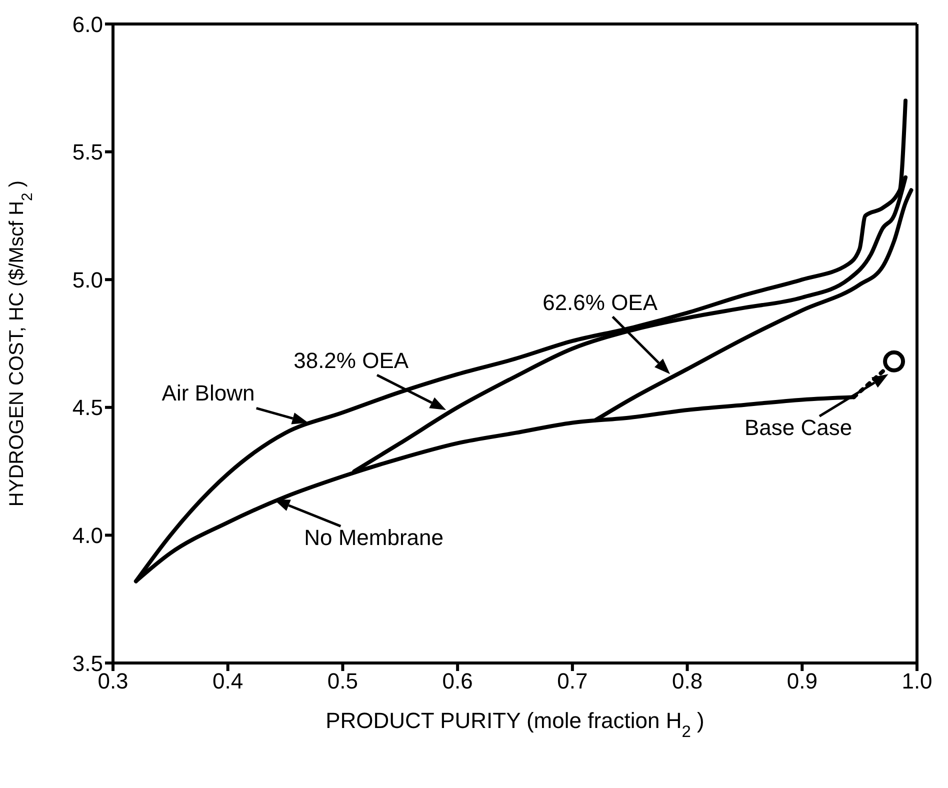 Image resolution: width=948 pixels, height=788 pixels. Describe the element at coordinates (208, 393) in the screenshot. I see `annotation: Air Blown` at that location.